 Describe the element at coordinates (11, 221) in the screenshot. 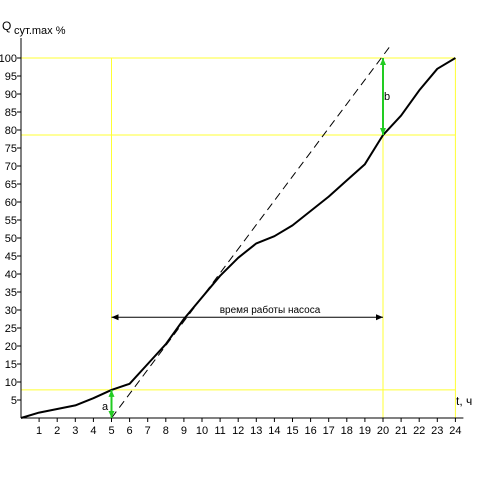

I see `y-tick-label: 55` at that location.